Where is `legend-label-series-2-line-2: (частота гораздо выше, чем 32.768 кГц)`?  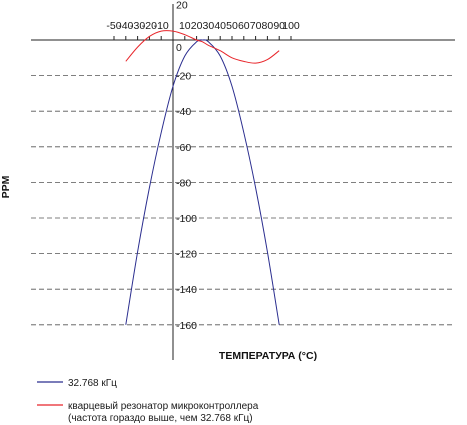 legend-label-series-2-line-2: (частота гораздо выше, чем 32.768 кГц) is located at coordinates (160, 418).